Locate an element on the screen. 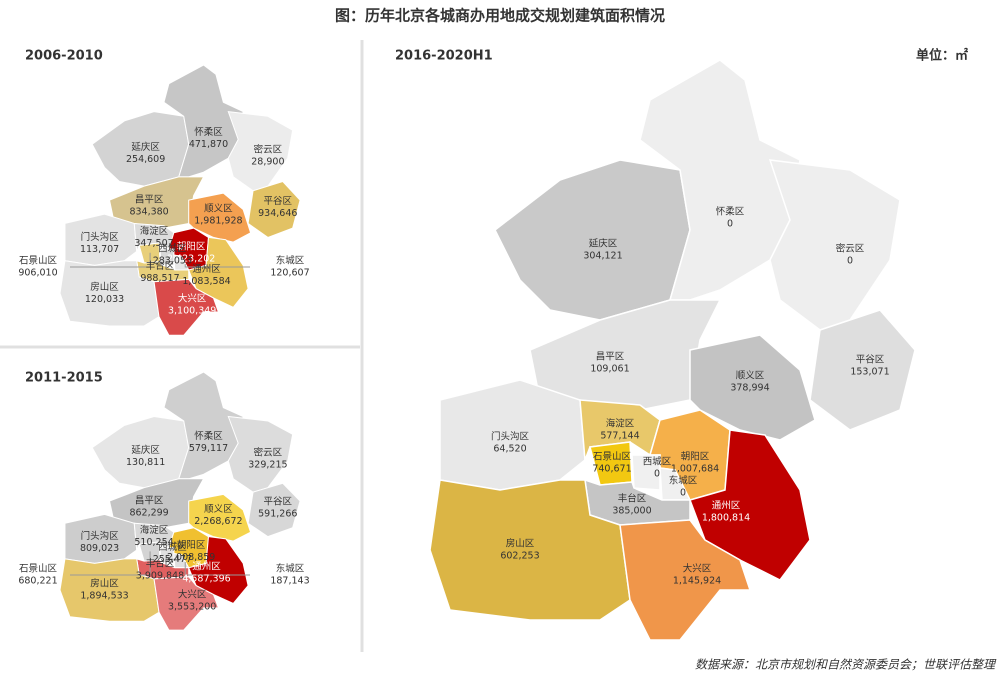  district-value: 329,215 is located at coordinates (267, 464).